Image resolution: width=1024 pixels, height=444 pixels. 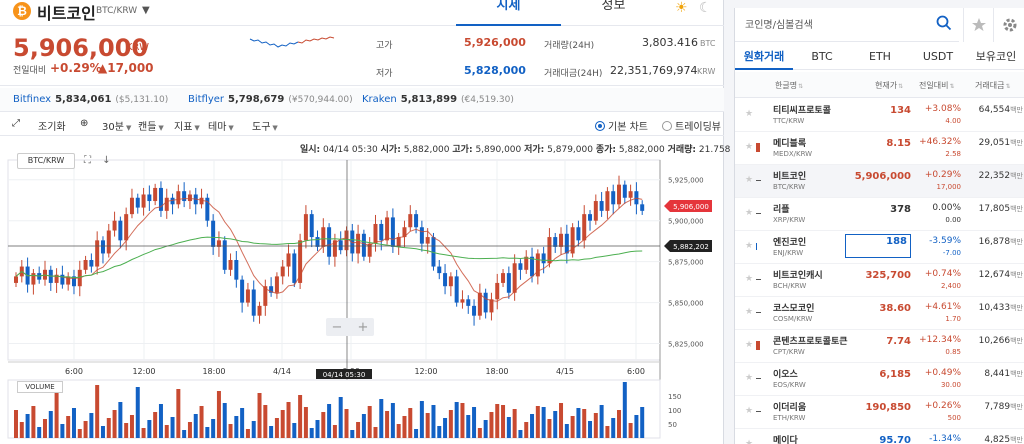 What do you see at coordinates (117, 127) in the screenshot?
I see `interval-select: 30분 ▼` at bounding box center [117, 127].